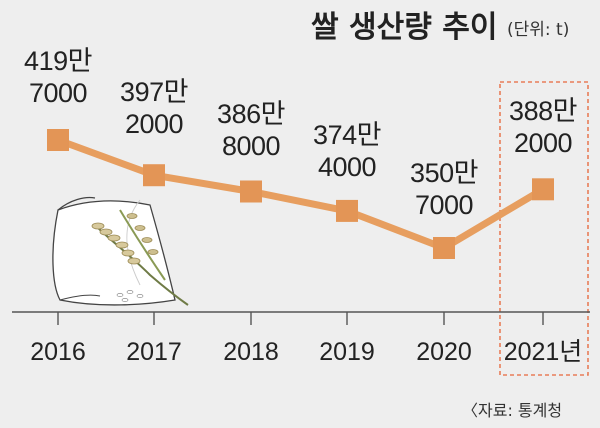 The height and width of the screenshot is (428, 600). I want to click on x-tick-label: 2021년, so click(543, 352).